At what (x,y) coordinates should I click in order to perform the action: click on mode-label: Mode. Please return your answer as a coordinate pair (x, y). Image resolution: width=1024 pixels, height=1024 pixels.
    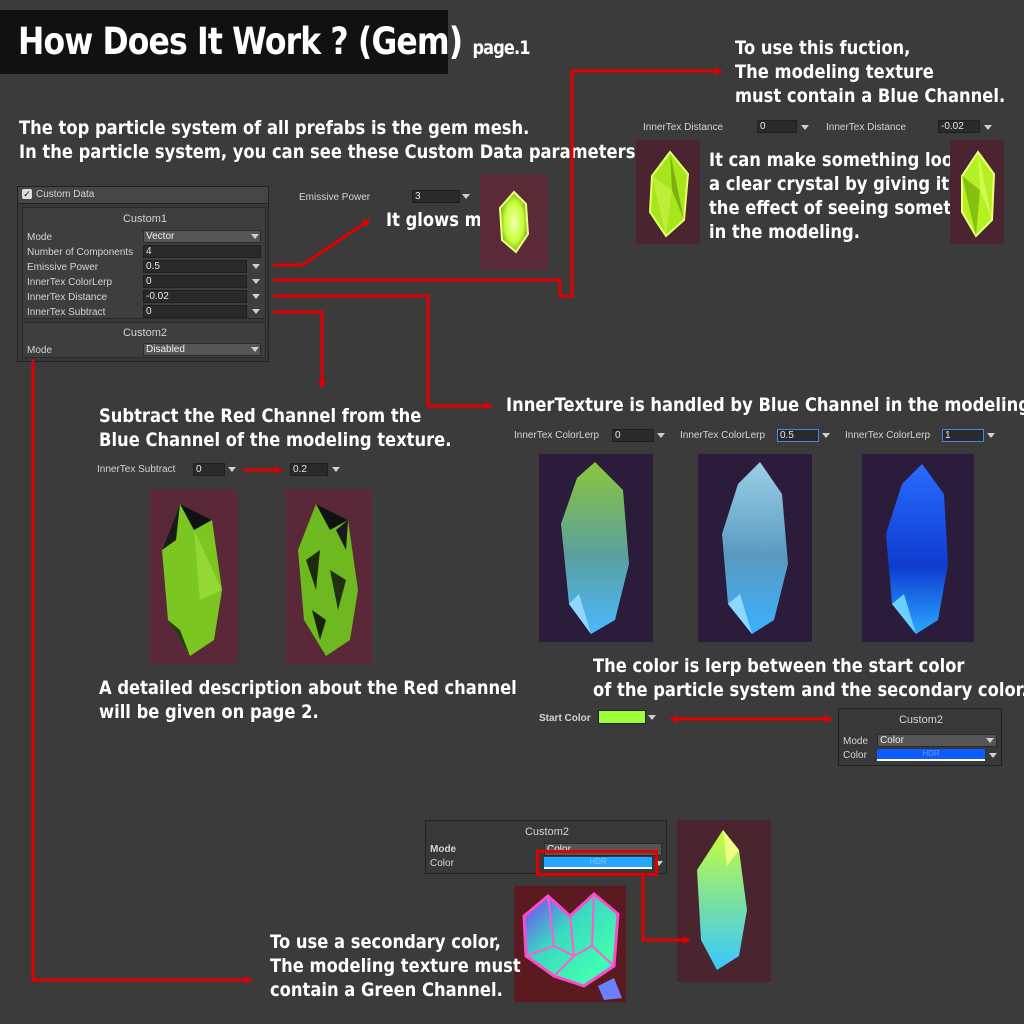
    Looking at the image, I should click on (40, 237).